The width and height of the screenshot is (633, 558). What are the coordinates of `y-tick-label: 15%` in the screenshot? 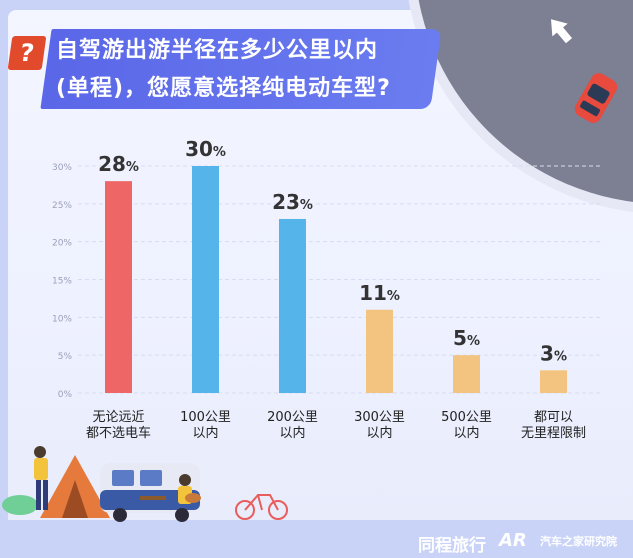 It's located at (62, 282).